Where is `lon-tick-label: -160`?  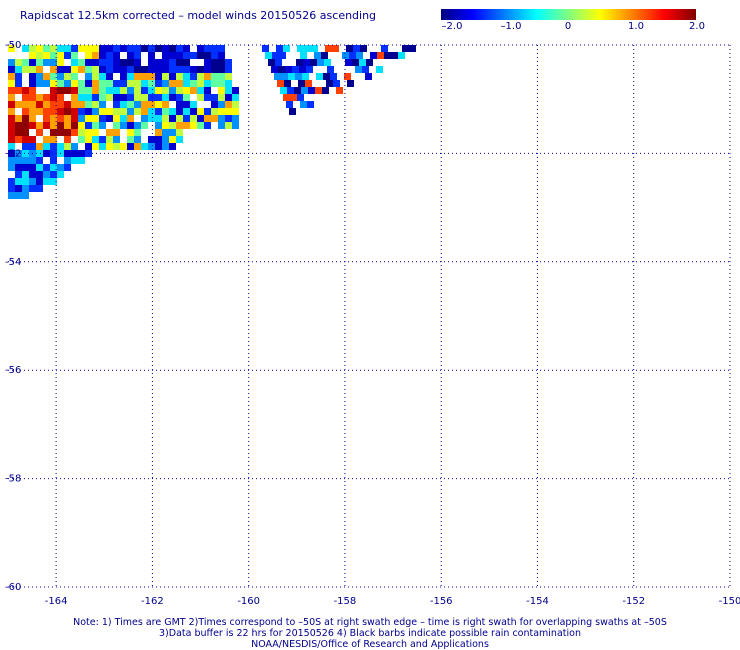
lon-tick-label: -160 is located at coordinates (248, 601).